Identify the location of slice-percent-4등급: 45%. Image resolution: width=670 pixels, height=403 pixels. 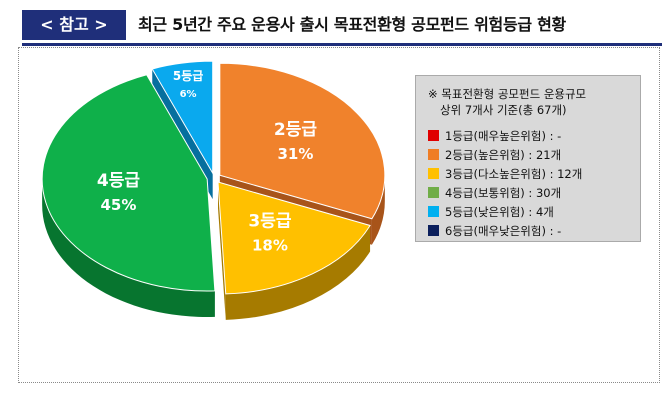
(118, 205).